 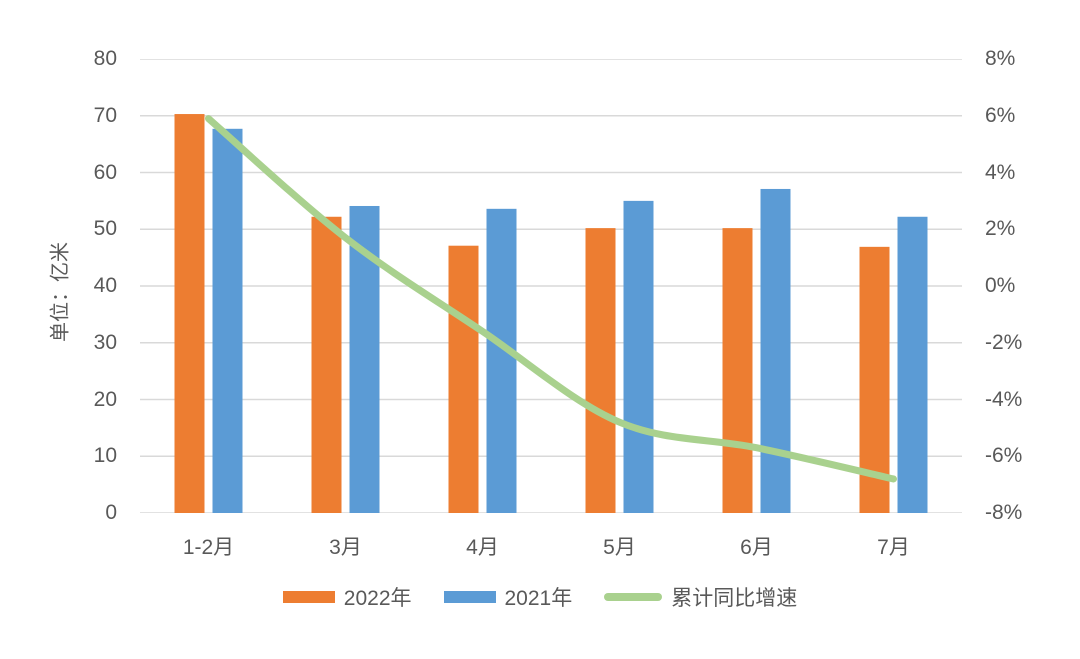 What do you see at coordinates (1000, 229) in the screenshot?
I see `right-axis-tick: 2%` at bounding box center [1000, 229].